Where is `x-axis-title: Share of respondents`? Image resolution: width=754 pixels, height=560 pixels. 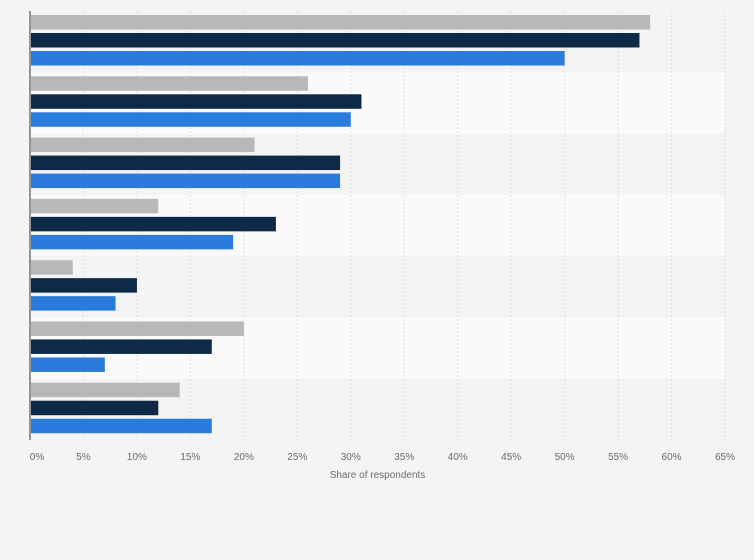
x-axis-title: Share of respondents is located at coordinates (378, 475).